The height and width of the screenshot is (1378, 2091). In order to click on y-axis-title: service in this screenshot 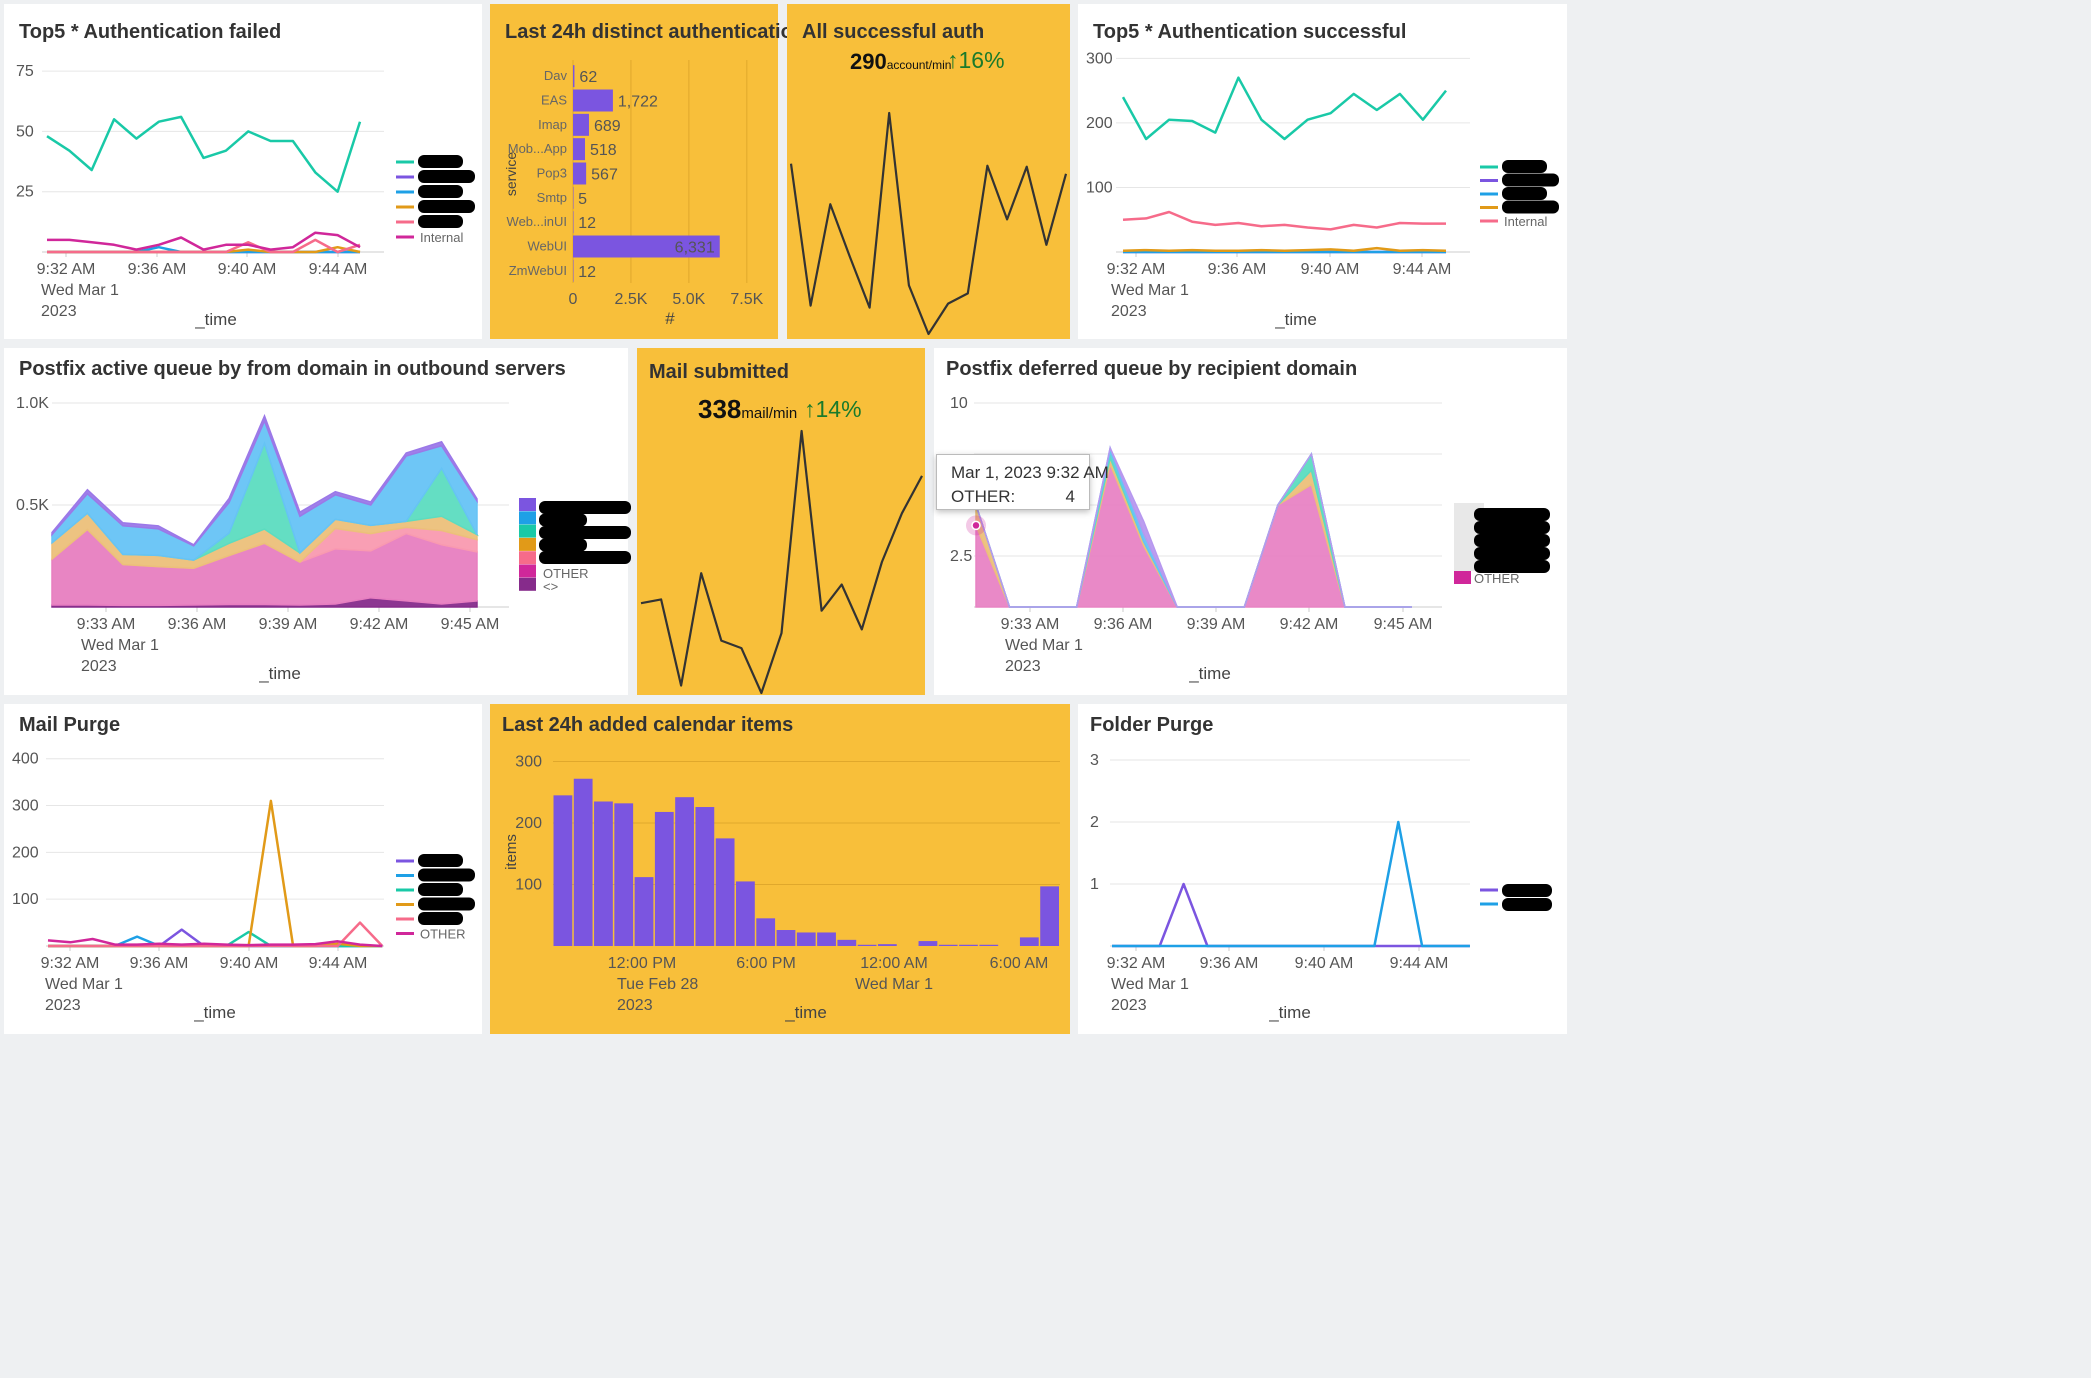, I will do `click(511, 174)`.